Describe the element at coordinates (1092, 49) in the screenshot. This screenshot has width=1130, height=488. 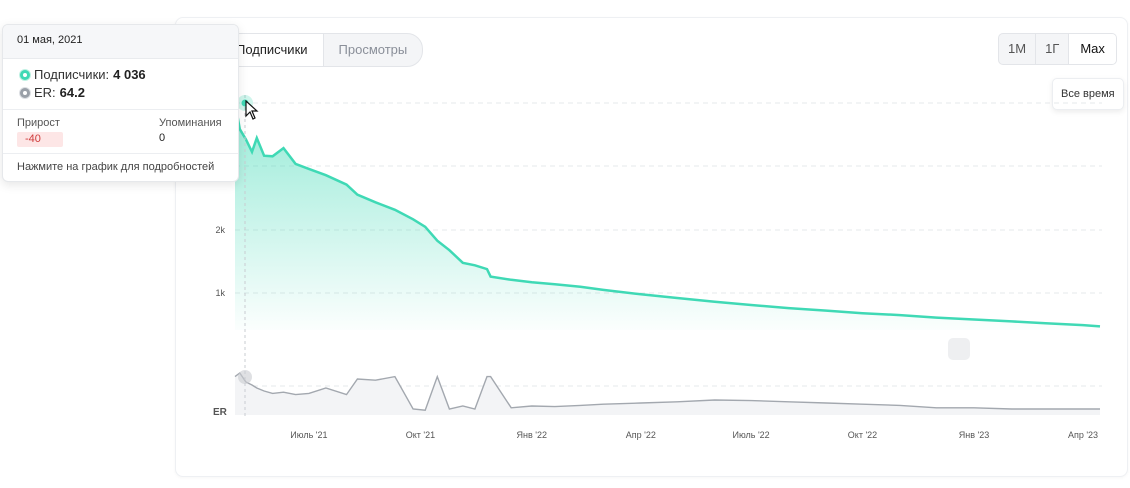
I see `range-max-button: Max` at that location.